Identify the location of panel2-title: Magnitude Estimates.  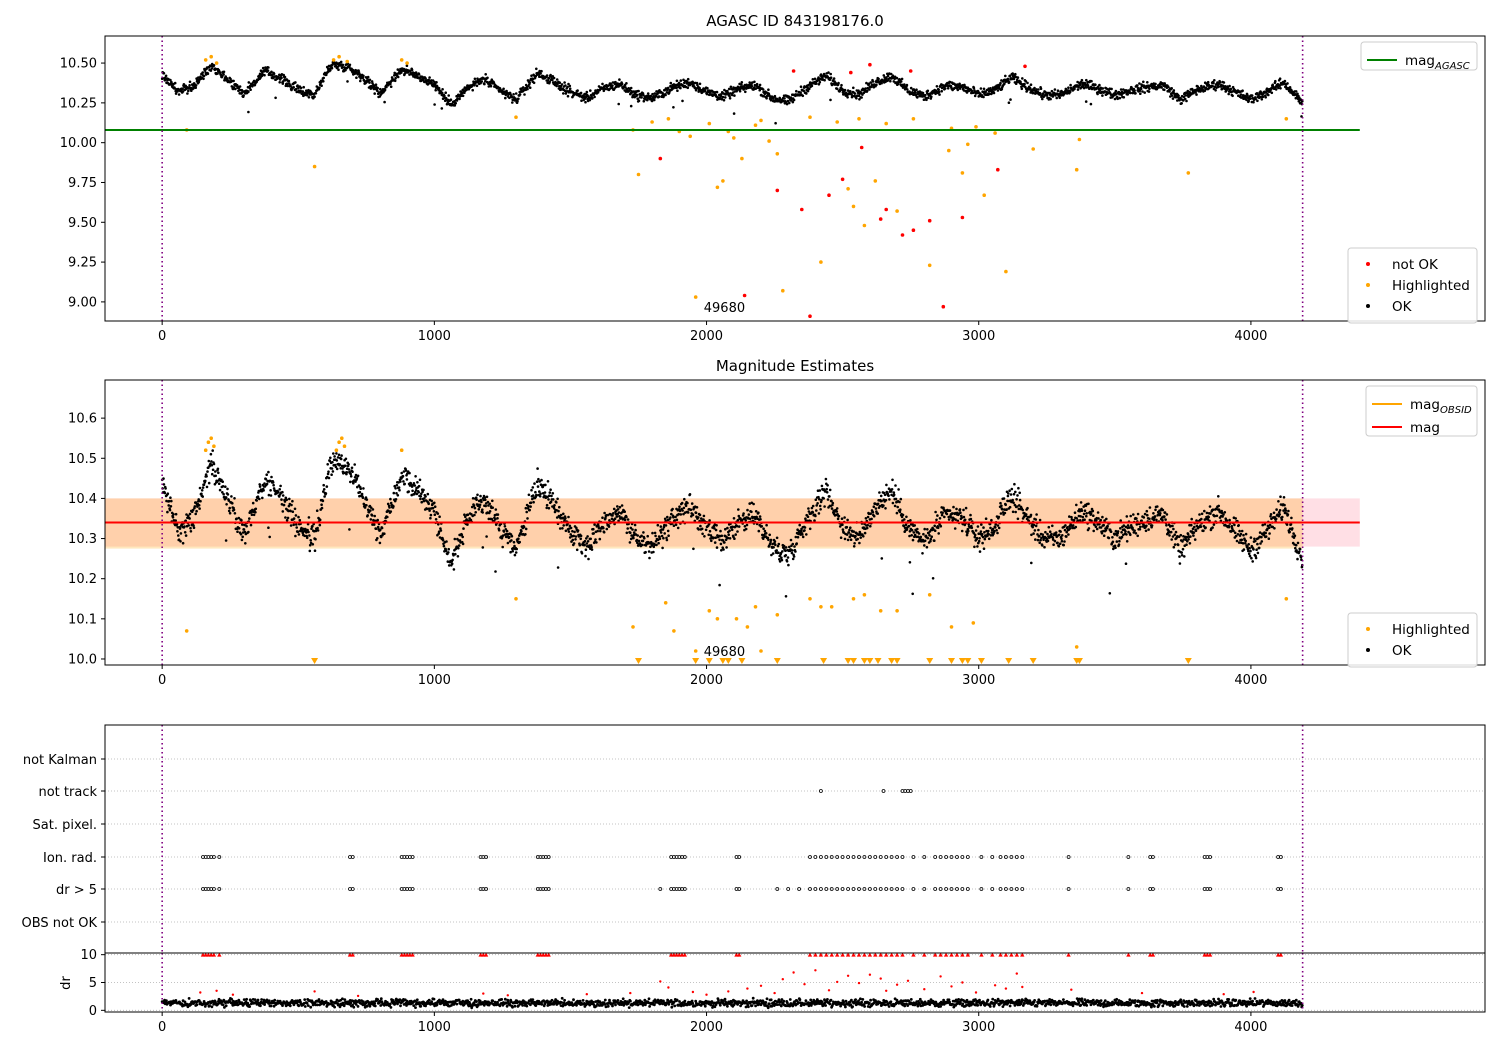
(795, 366).